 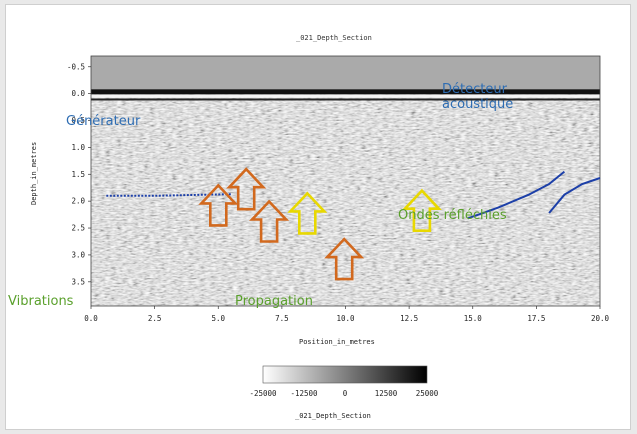 I want to click on reflector-line-left, so click(x=169, y=195).